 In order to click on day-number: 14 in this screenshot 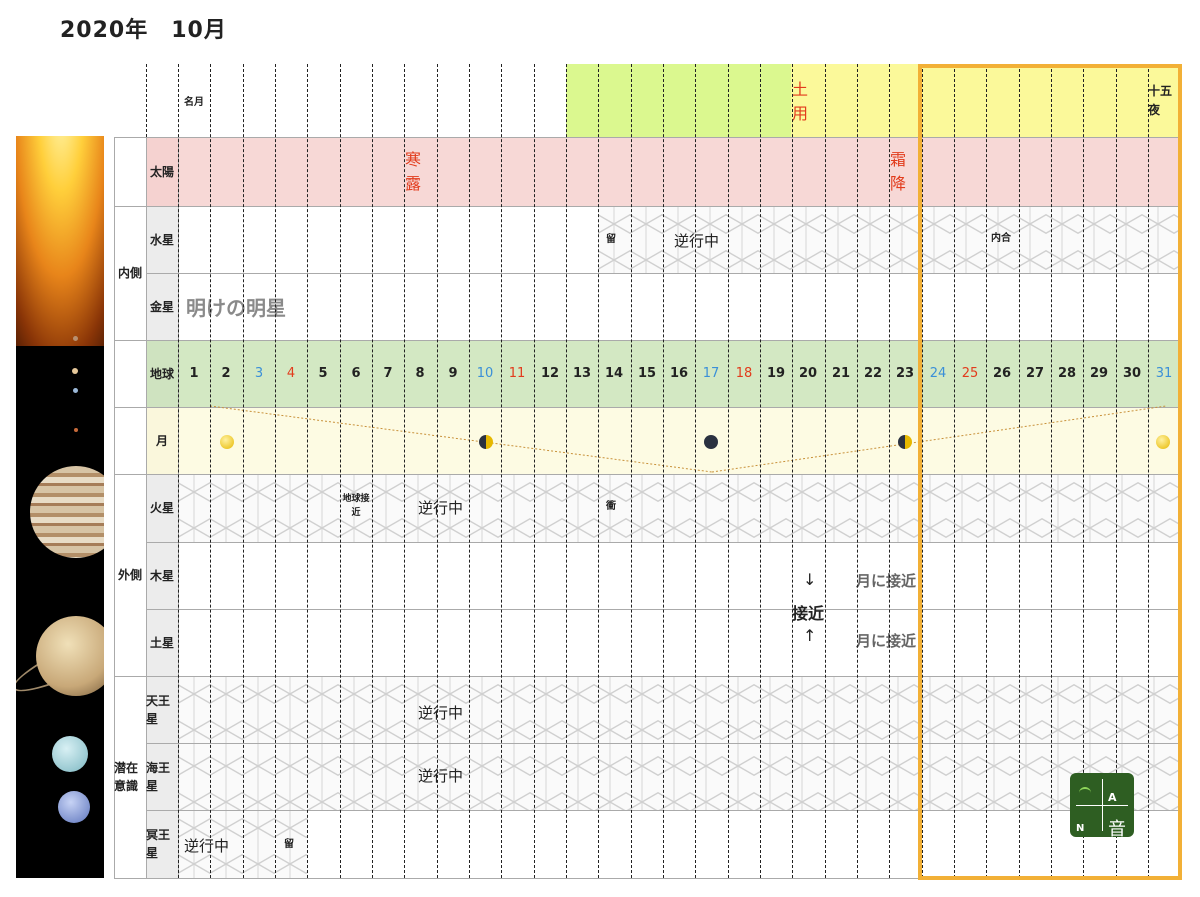, I will do `click(614, 373)`.